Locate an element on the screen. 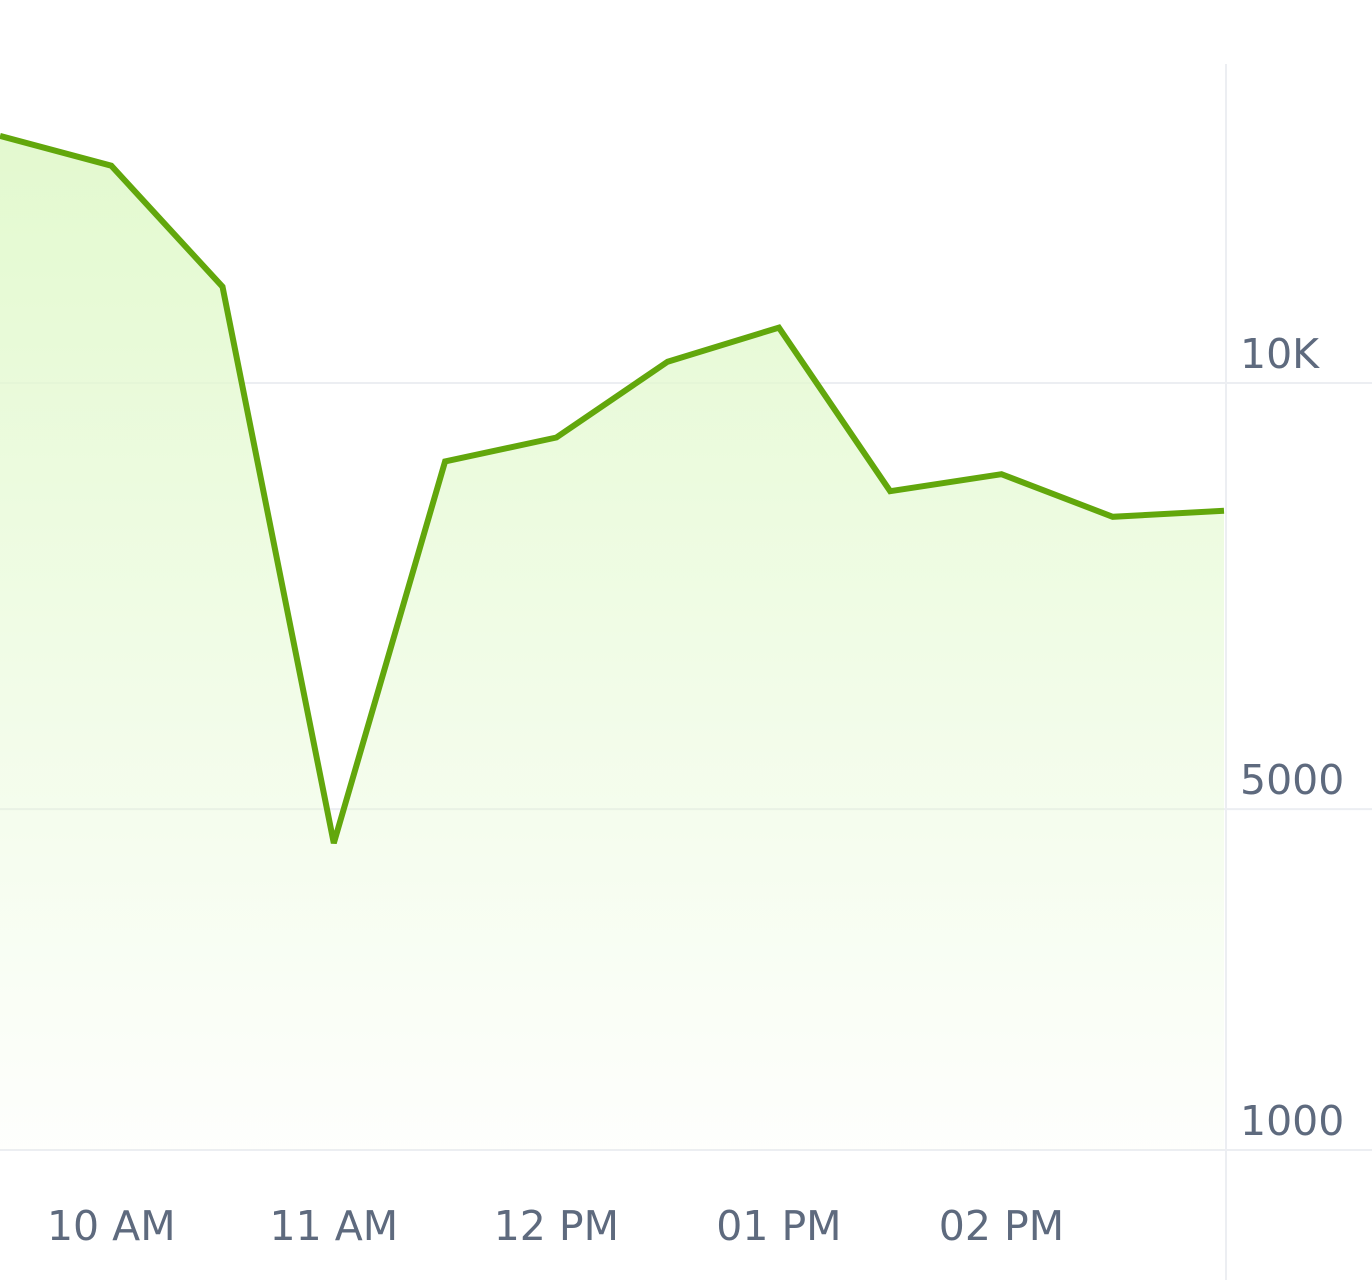  x-axis-ticks: 10 AM 11 AM 12 PM 01 PM 02 PM is located at coordinates (555, 1226).